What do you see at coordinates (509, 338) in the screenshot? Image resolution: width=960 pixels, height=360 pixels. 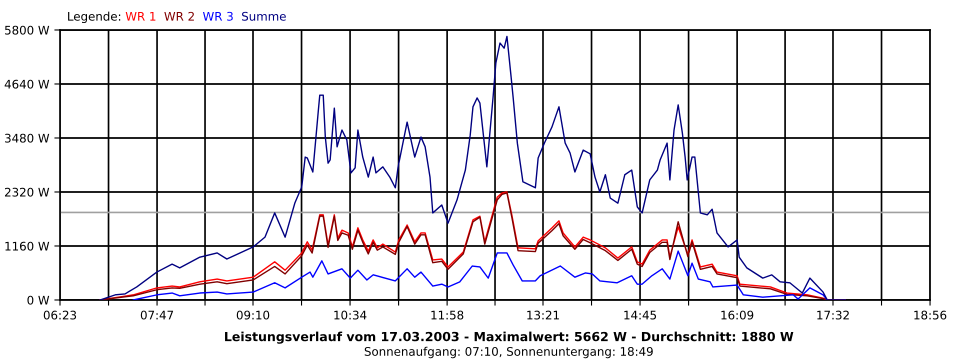 I see `text: Leistungsverlauf vom 17.03.2003 - Maximalwert: 5662 W - Durchschnitt: 1880 W` at bounding box center [509, 338].